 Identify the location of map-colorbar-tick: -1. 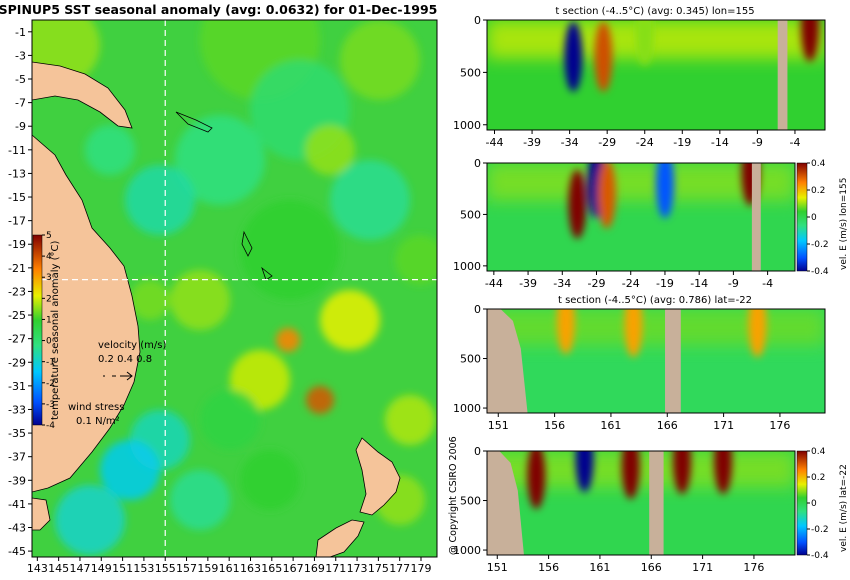
(50, 363).